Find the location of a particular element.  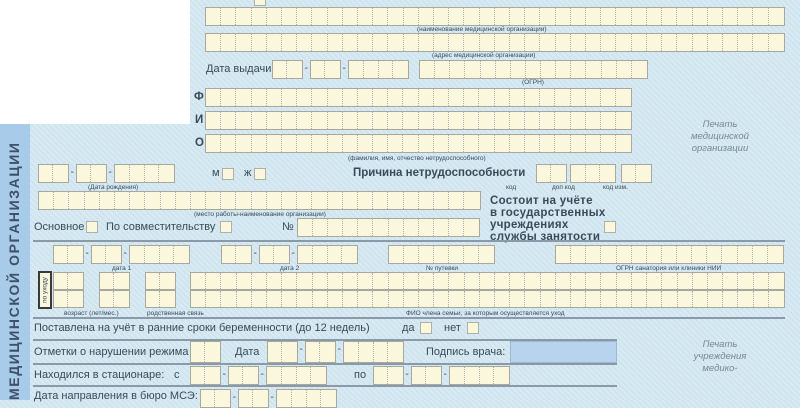

name-field is located at coordinates (419, 120).